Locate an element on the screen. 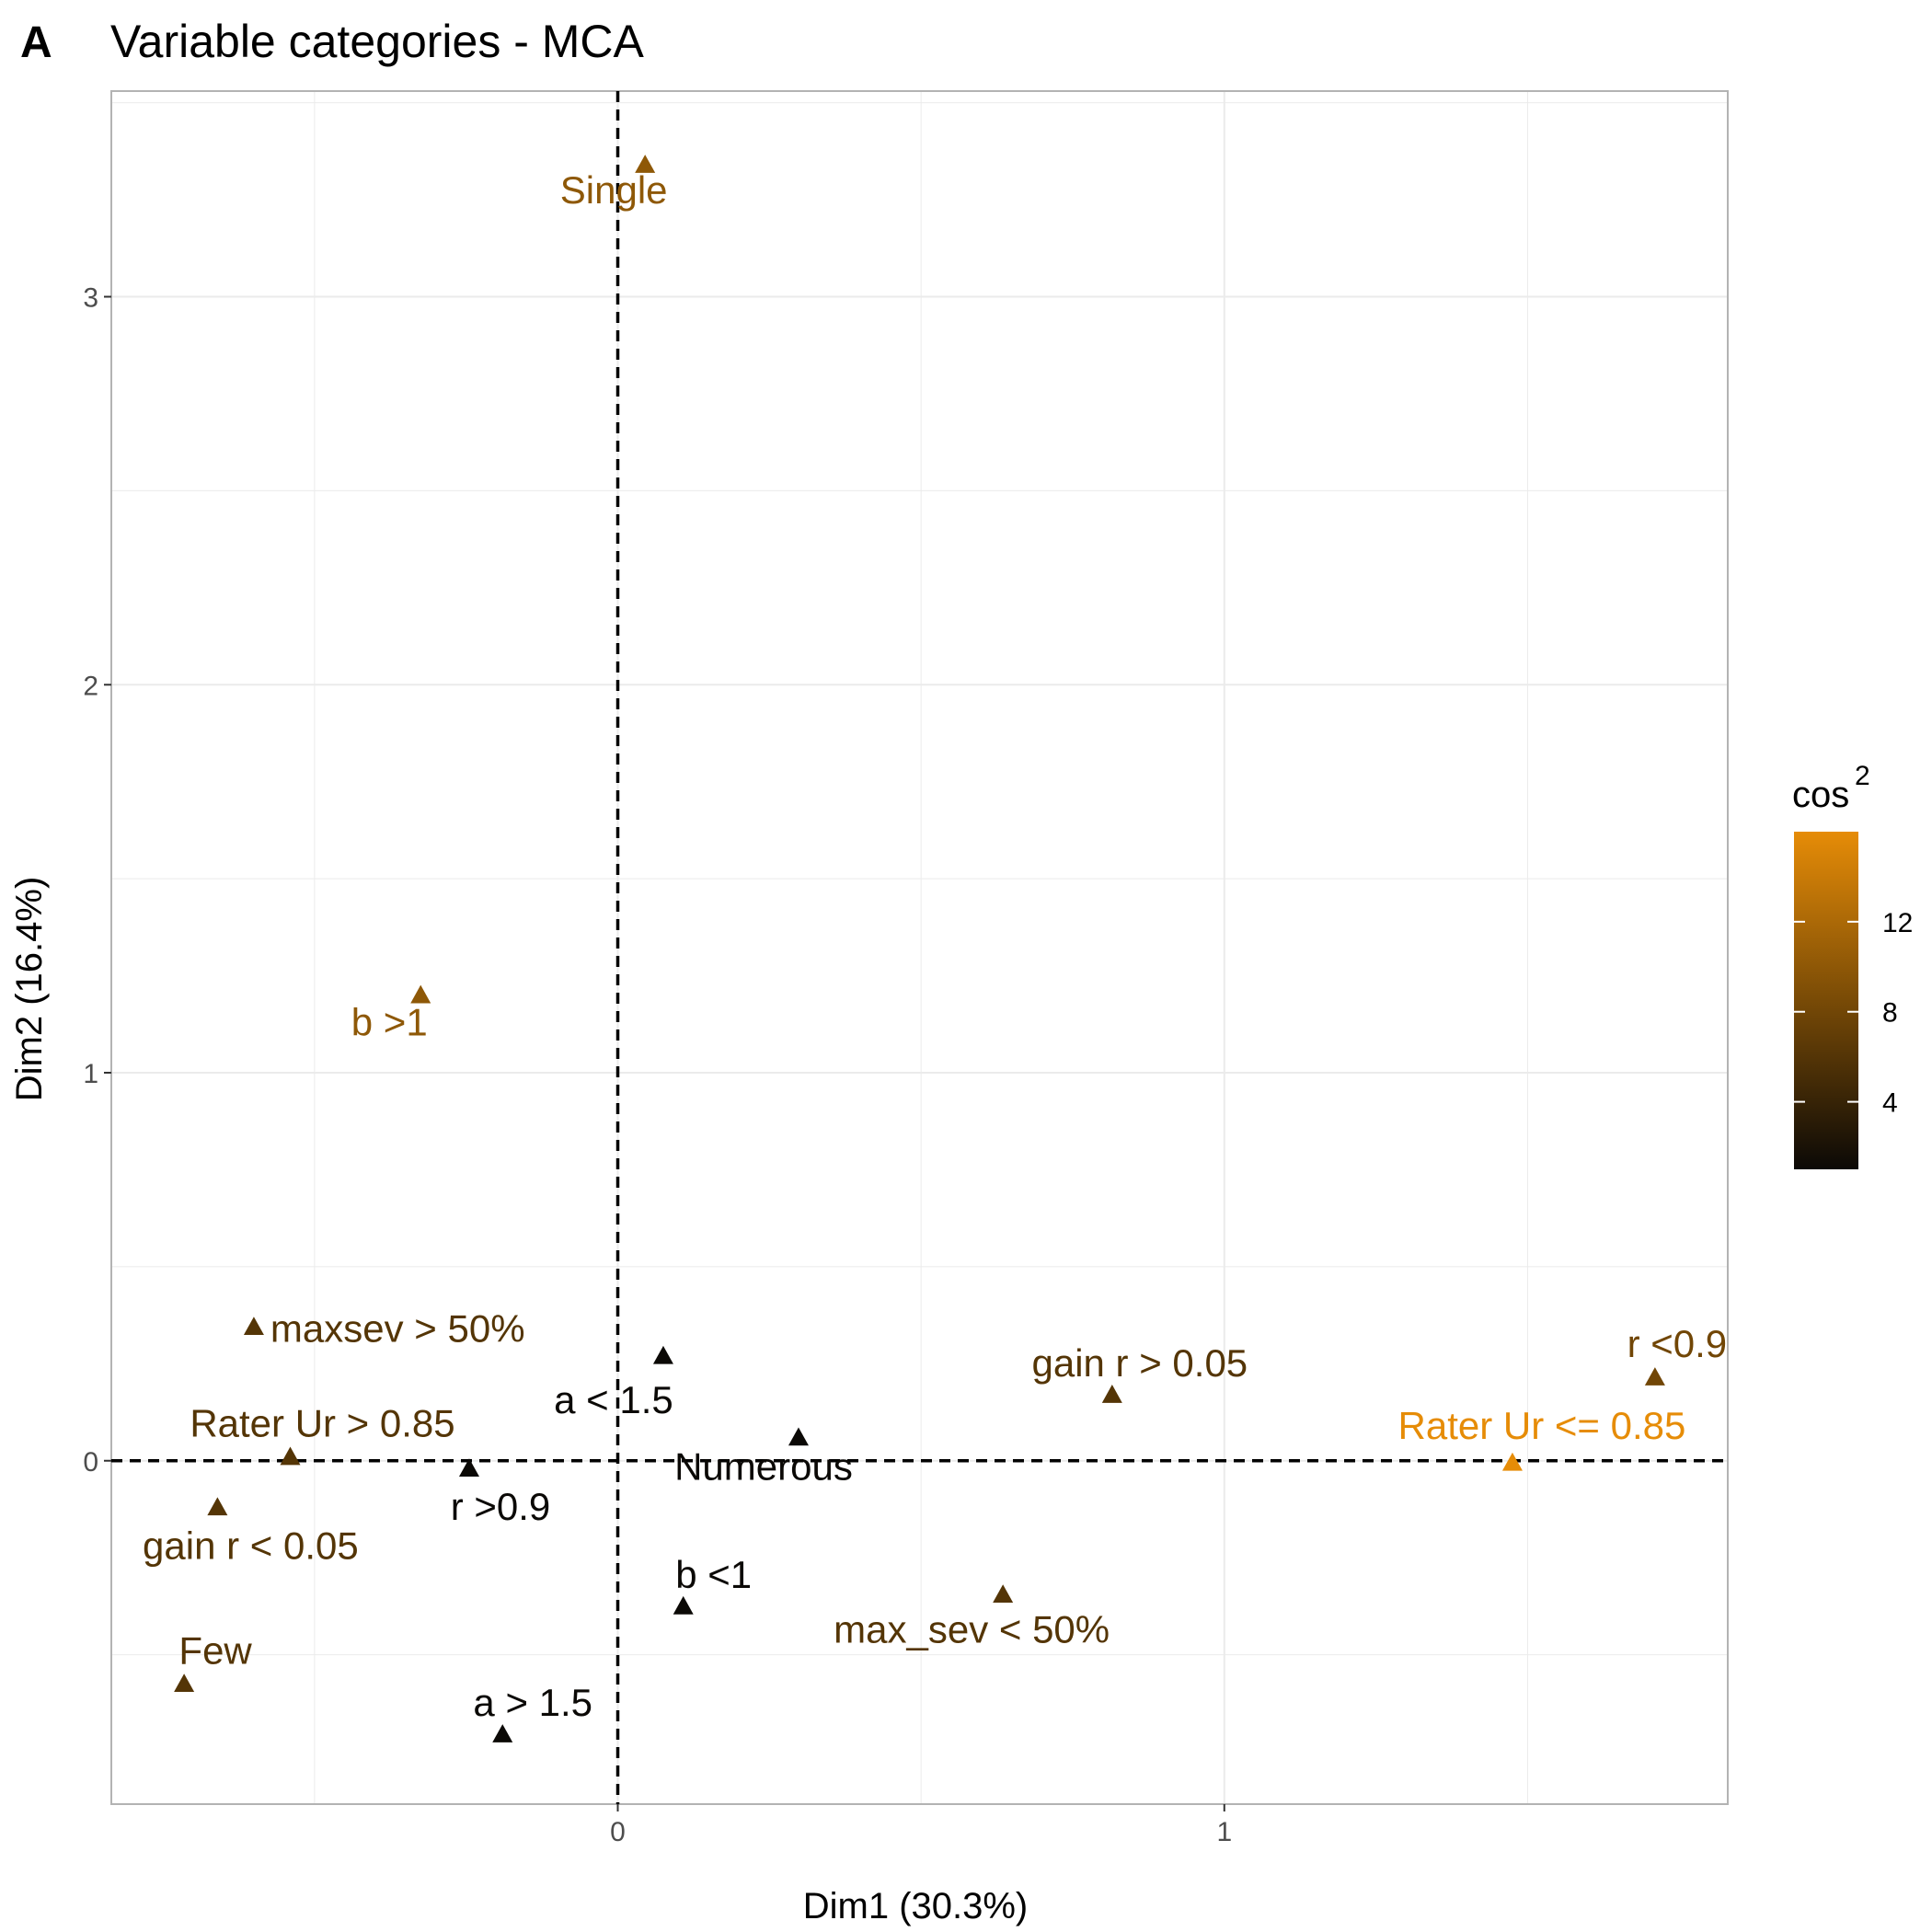  chart-title: Variable categories - MCA is located at coordinates (377, 41).